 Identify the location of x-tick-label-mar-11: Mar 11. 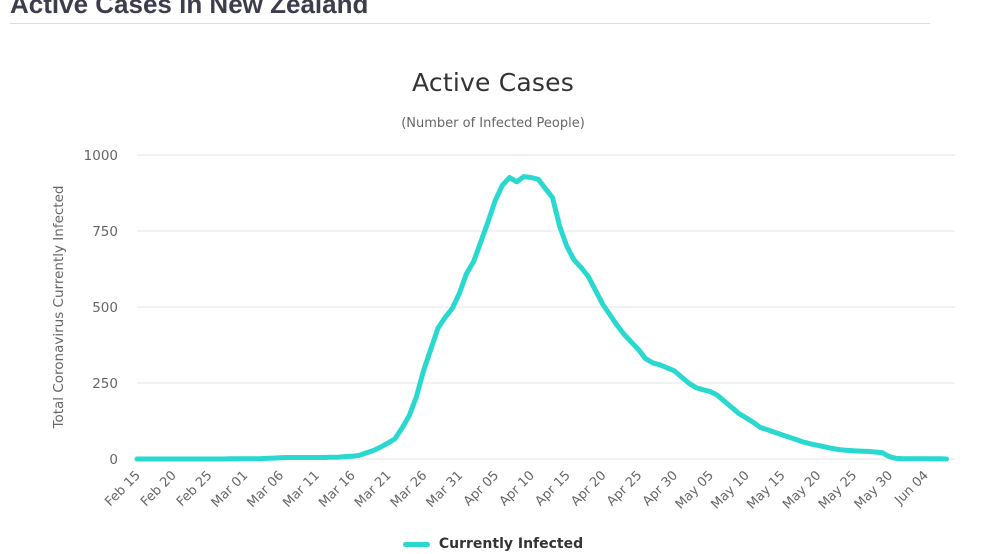
(301, 489).